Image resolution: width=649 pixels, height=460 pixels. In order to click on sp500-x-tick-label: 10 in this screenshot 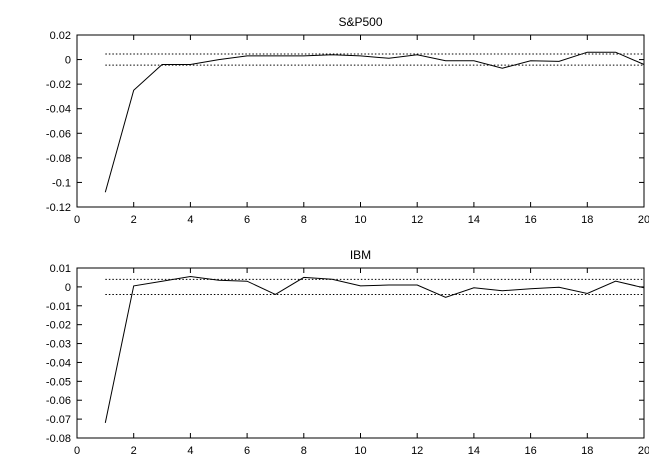, I will do `click(360, 220)`.